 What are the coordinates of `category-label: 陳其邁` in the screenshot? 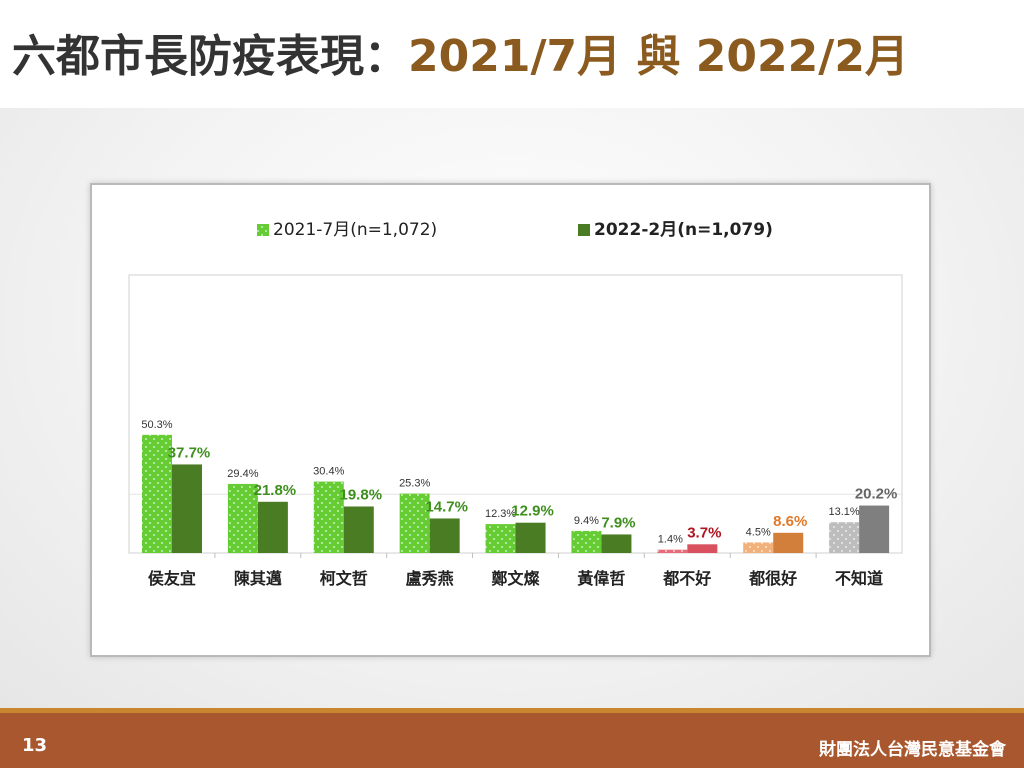 It's located at (258, 578).